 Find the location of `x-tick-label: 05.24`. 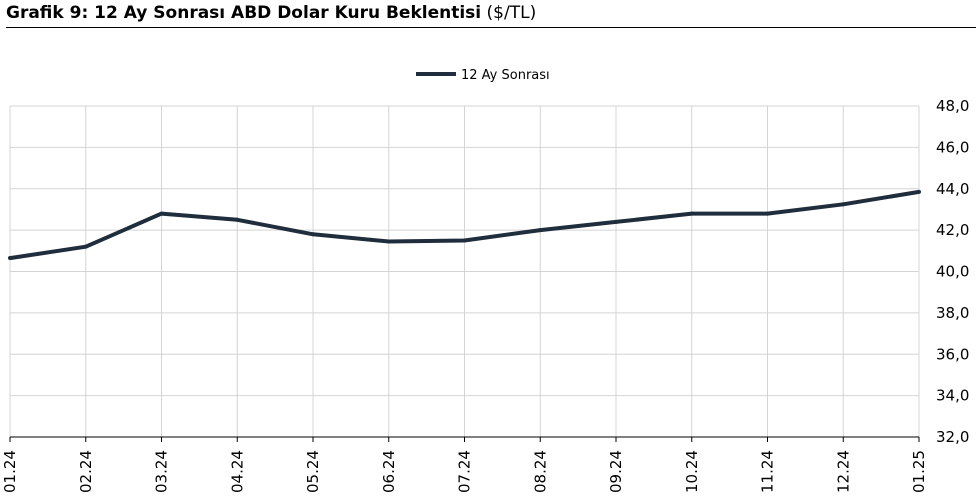

x-tick-label: 05.24 is located at coordinates (313, 471).